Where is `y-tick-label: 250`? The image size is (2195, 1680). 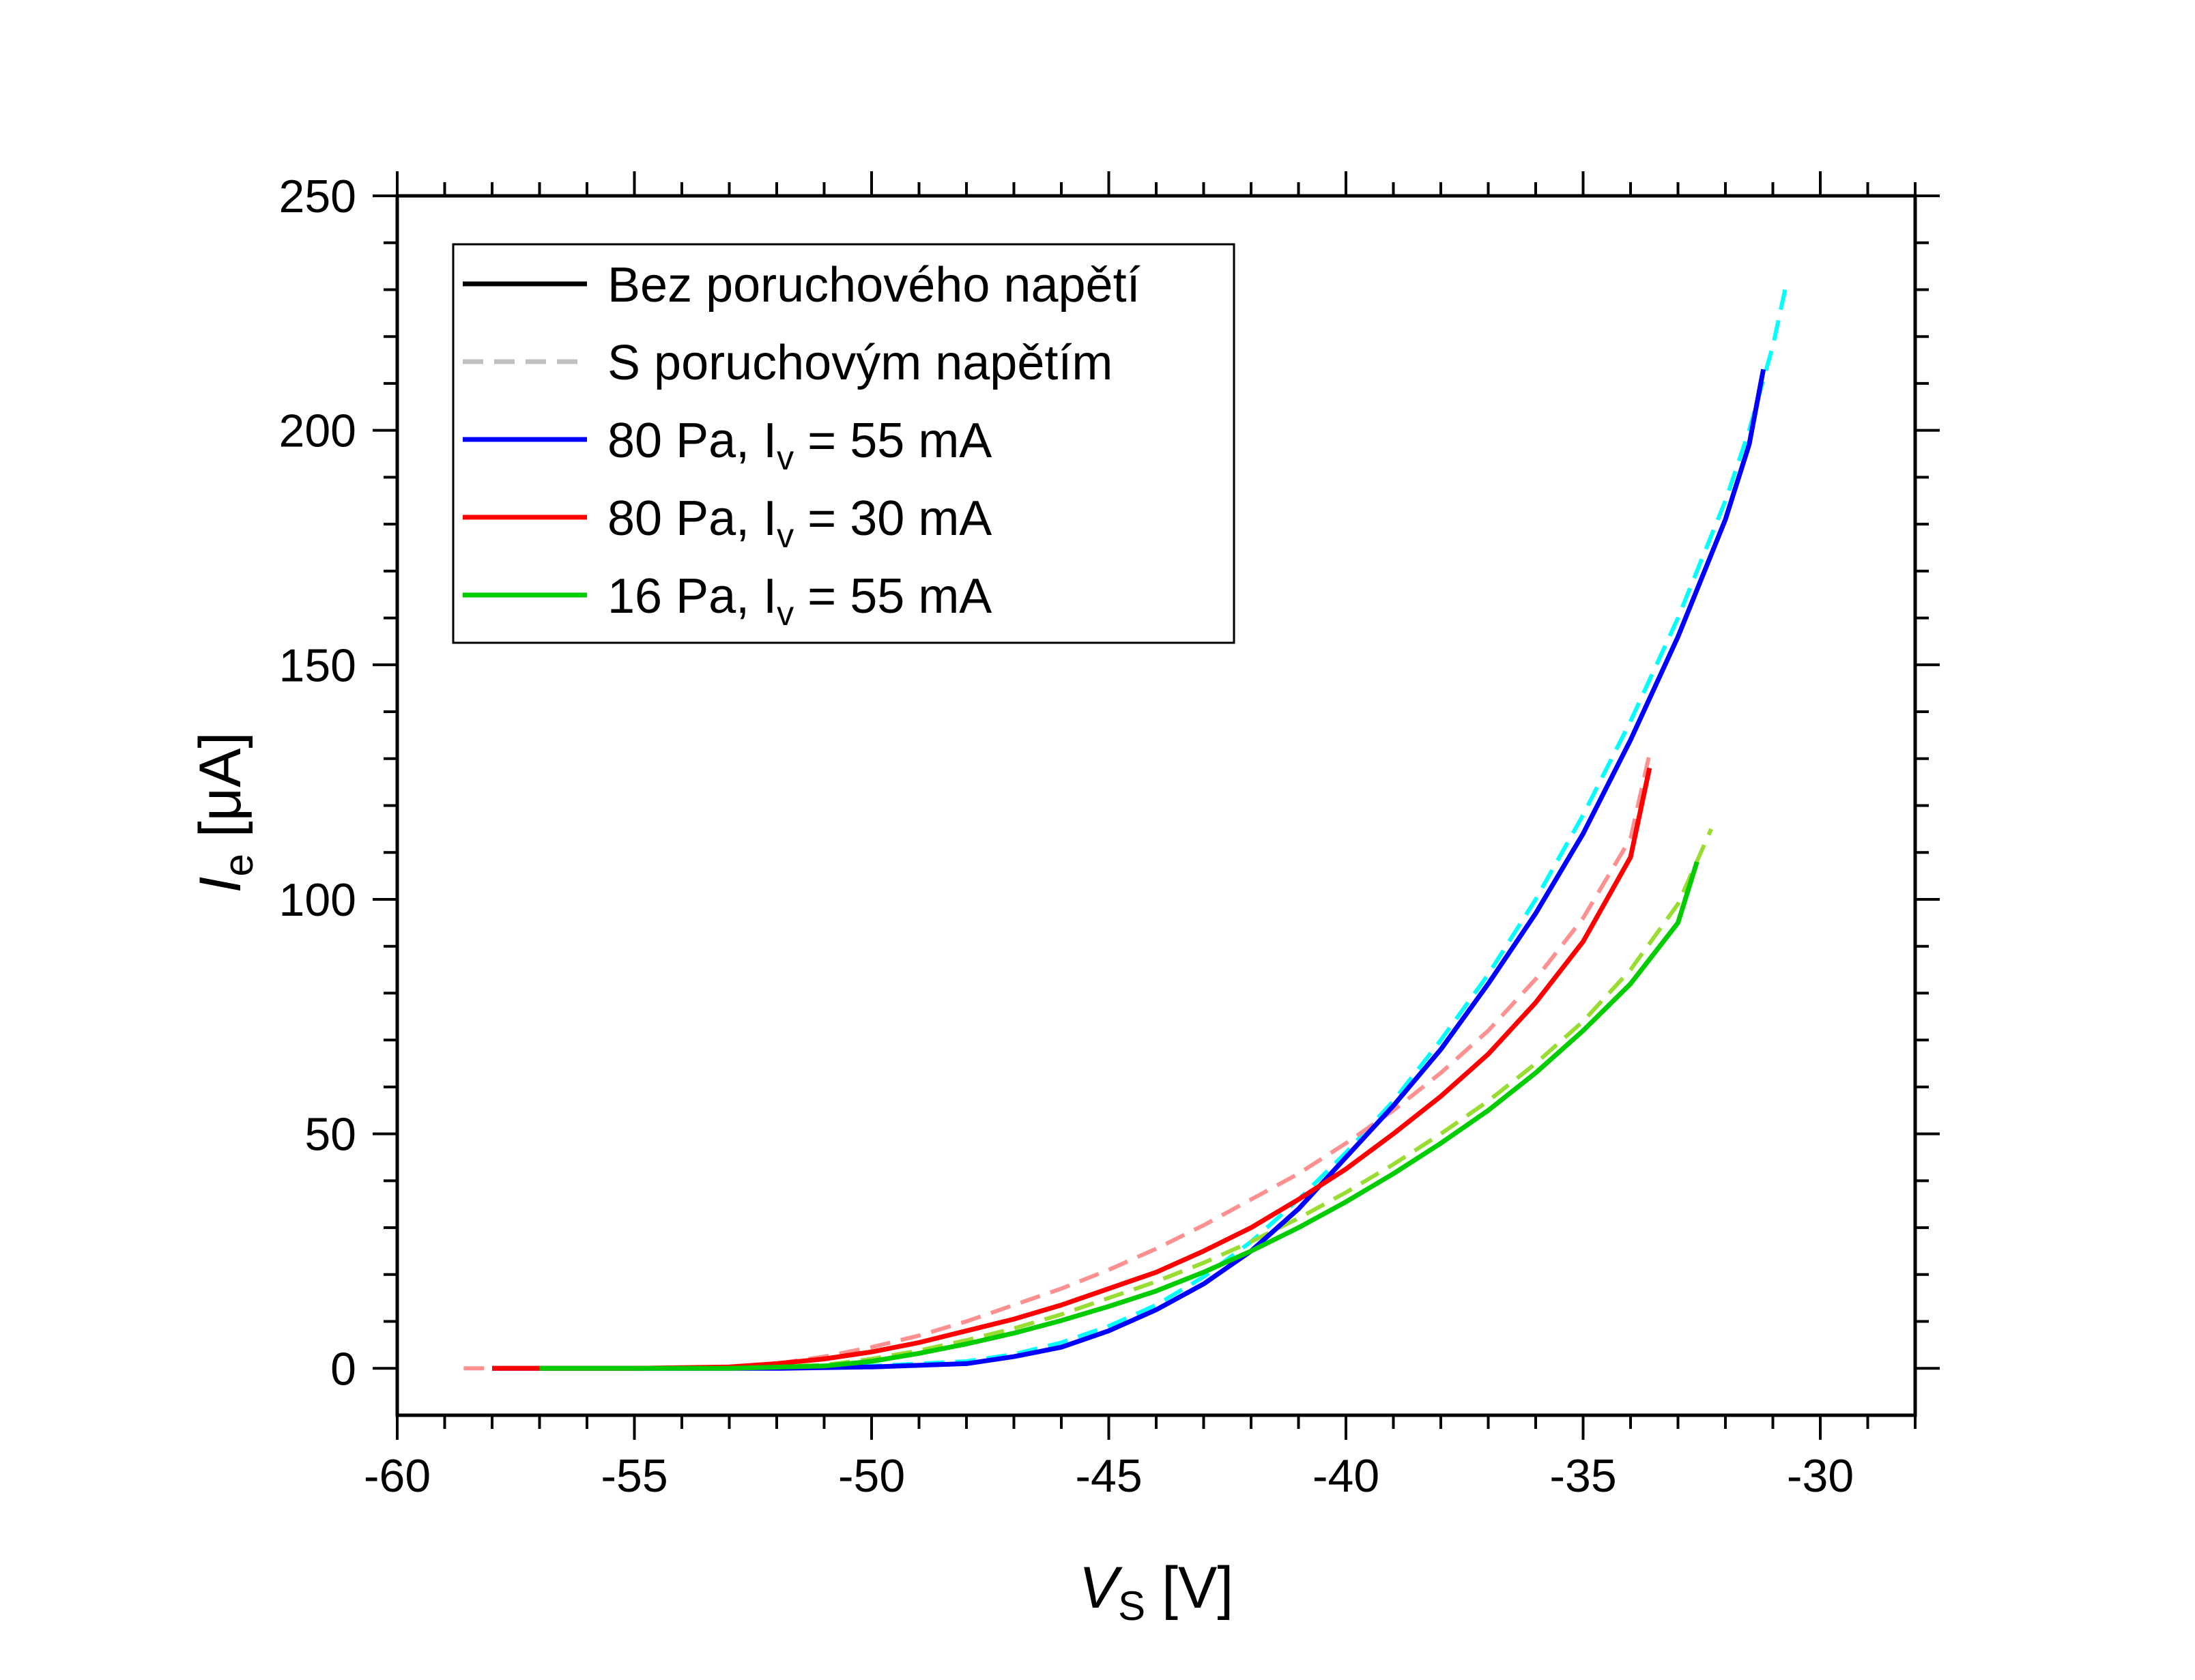
y-tick-label: 250 is located at coordinates (317, 196).